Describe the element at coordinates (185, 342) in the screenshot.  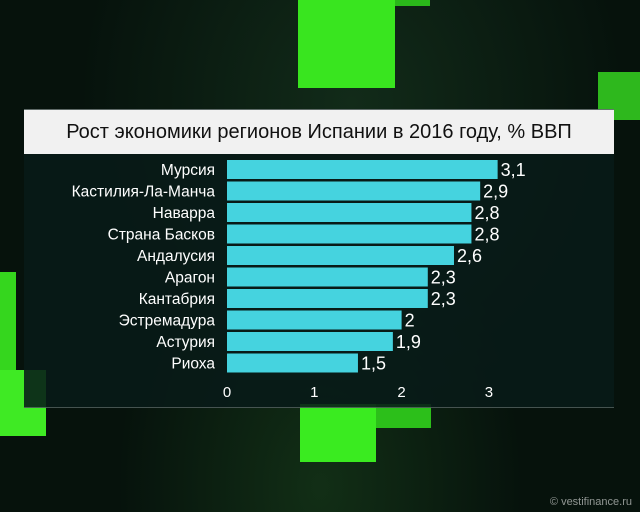
I see `category-label: Астурия` at that location.